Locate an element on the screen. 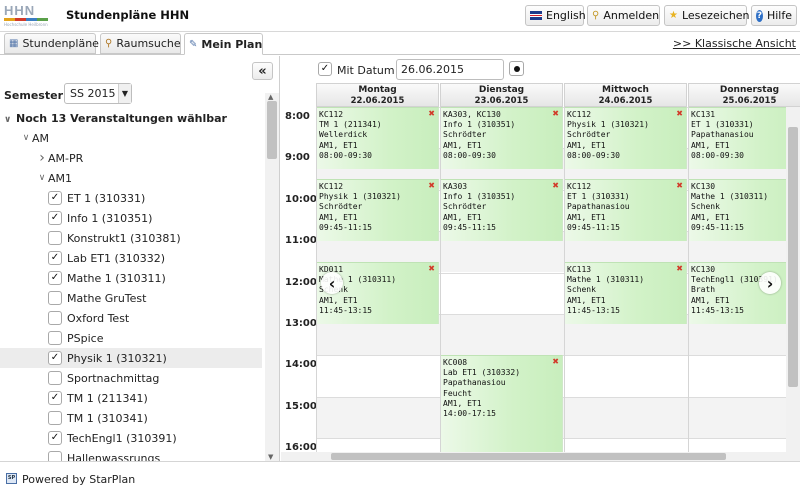 The width and height of the screenshot is (800, 491). event-line: Mathe 1 (310311) is located at coordinates (730, 197).